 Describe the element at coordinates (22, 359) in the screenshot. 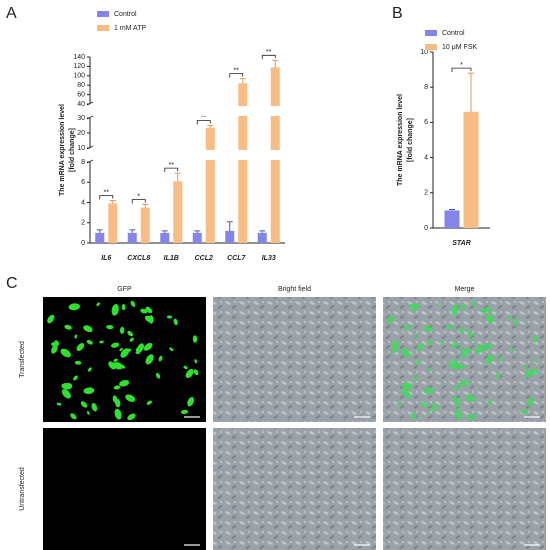

I see `row-label: Transfected` at that location.